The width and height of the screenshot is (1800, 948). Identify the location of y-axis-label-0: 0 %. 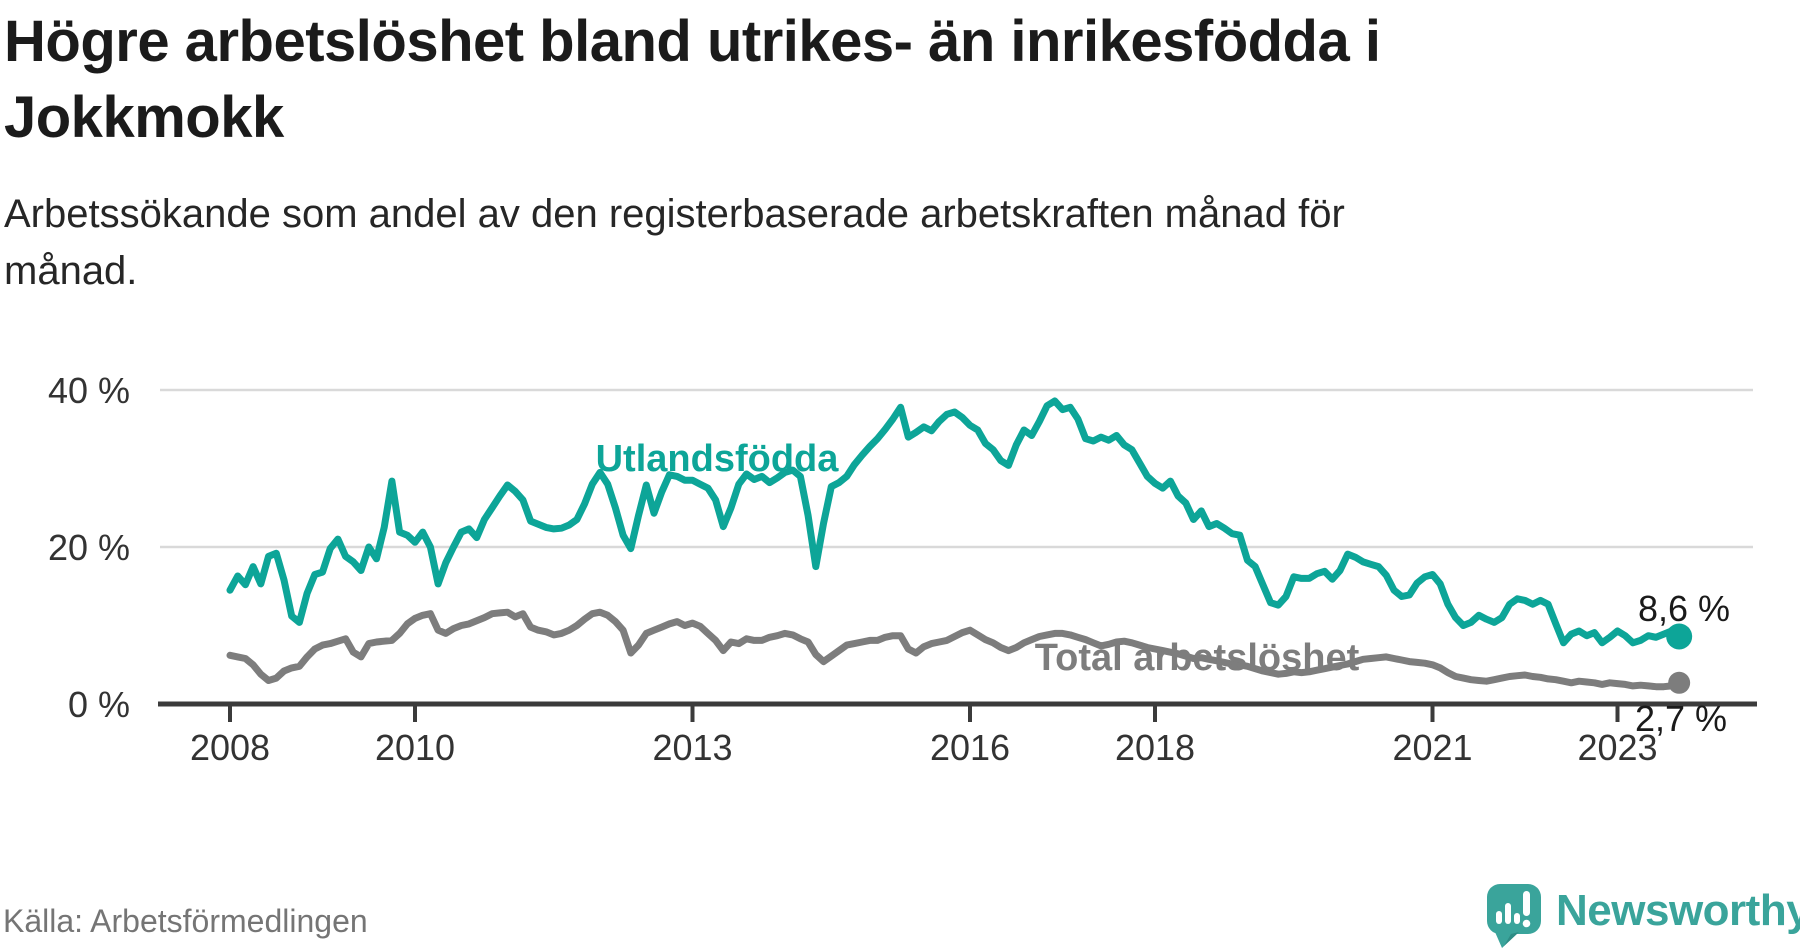
(99, 704).